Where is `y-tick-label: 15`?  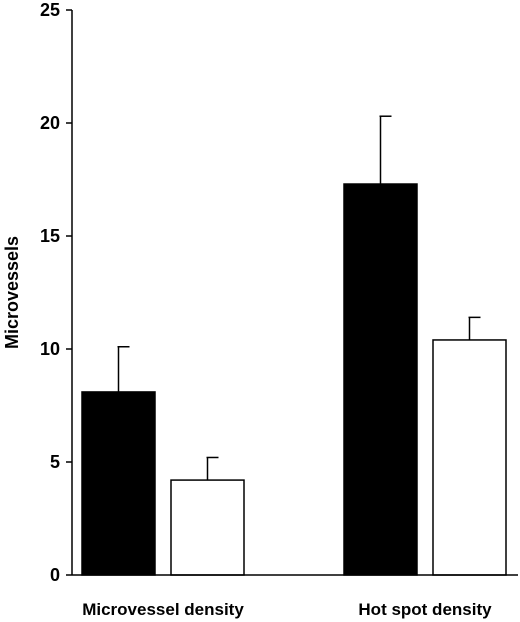
y-tick-label: 15 is located at coordinates (50, 236).